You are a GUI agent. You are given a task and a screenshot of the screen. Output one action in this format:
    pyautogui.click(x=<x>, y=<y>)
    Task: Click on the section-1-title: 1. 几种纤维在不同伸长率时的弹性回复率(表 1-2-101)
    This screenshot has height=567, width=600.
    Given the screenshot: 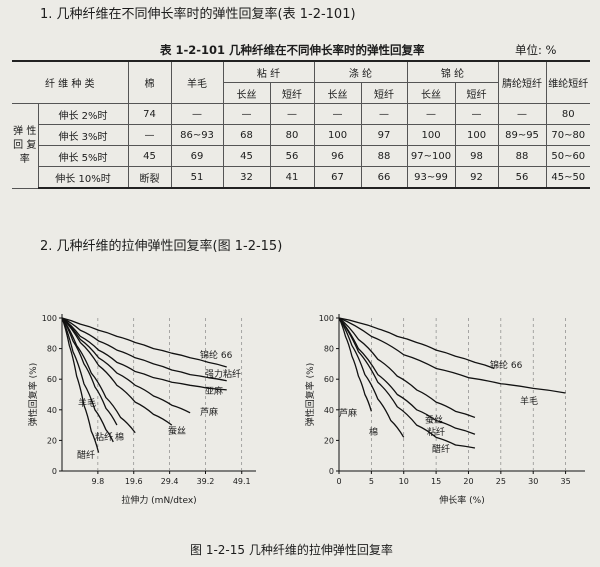 What is the action you would take?
    pyautogui.click(x=198, y=14)
    